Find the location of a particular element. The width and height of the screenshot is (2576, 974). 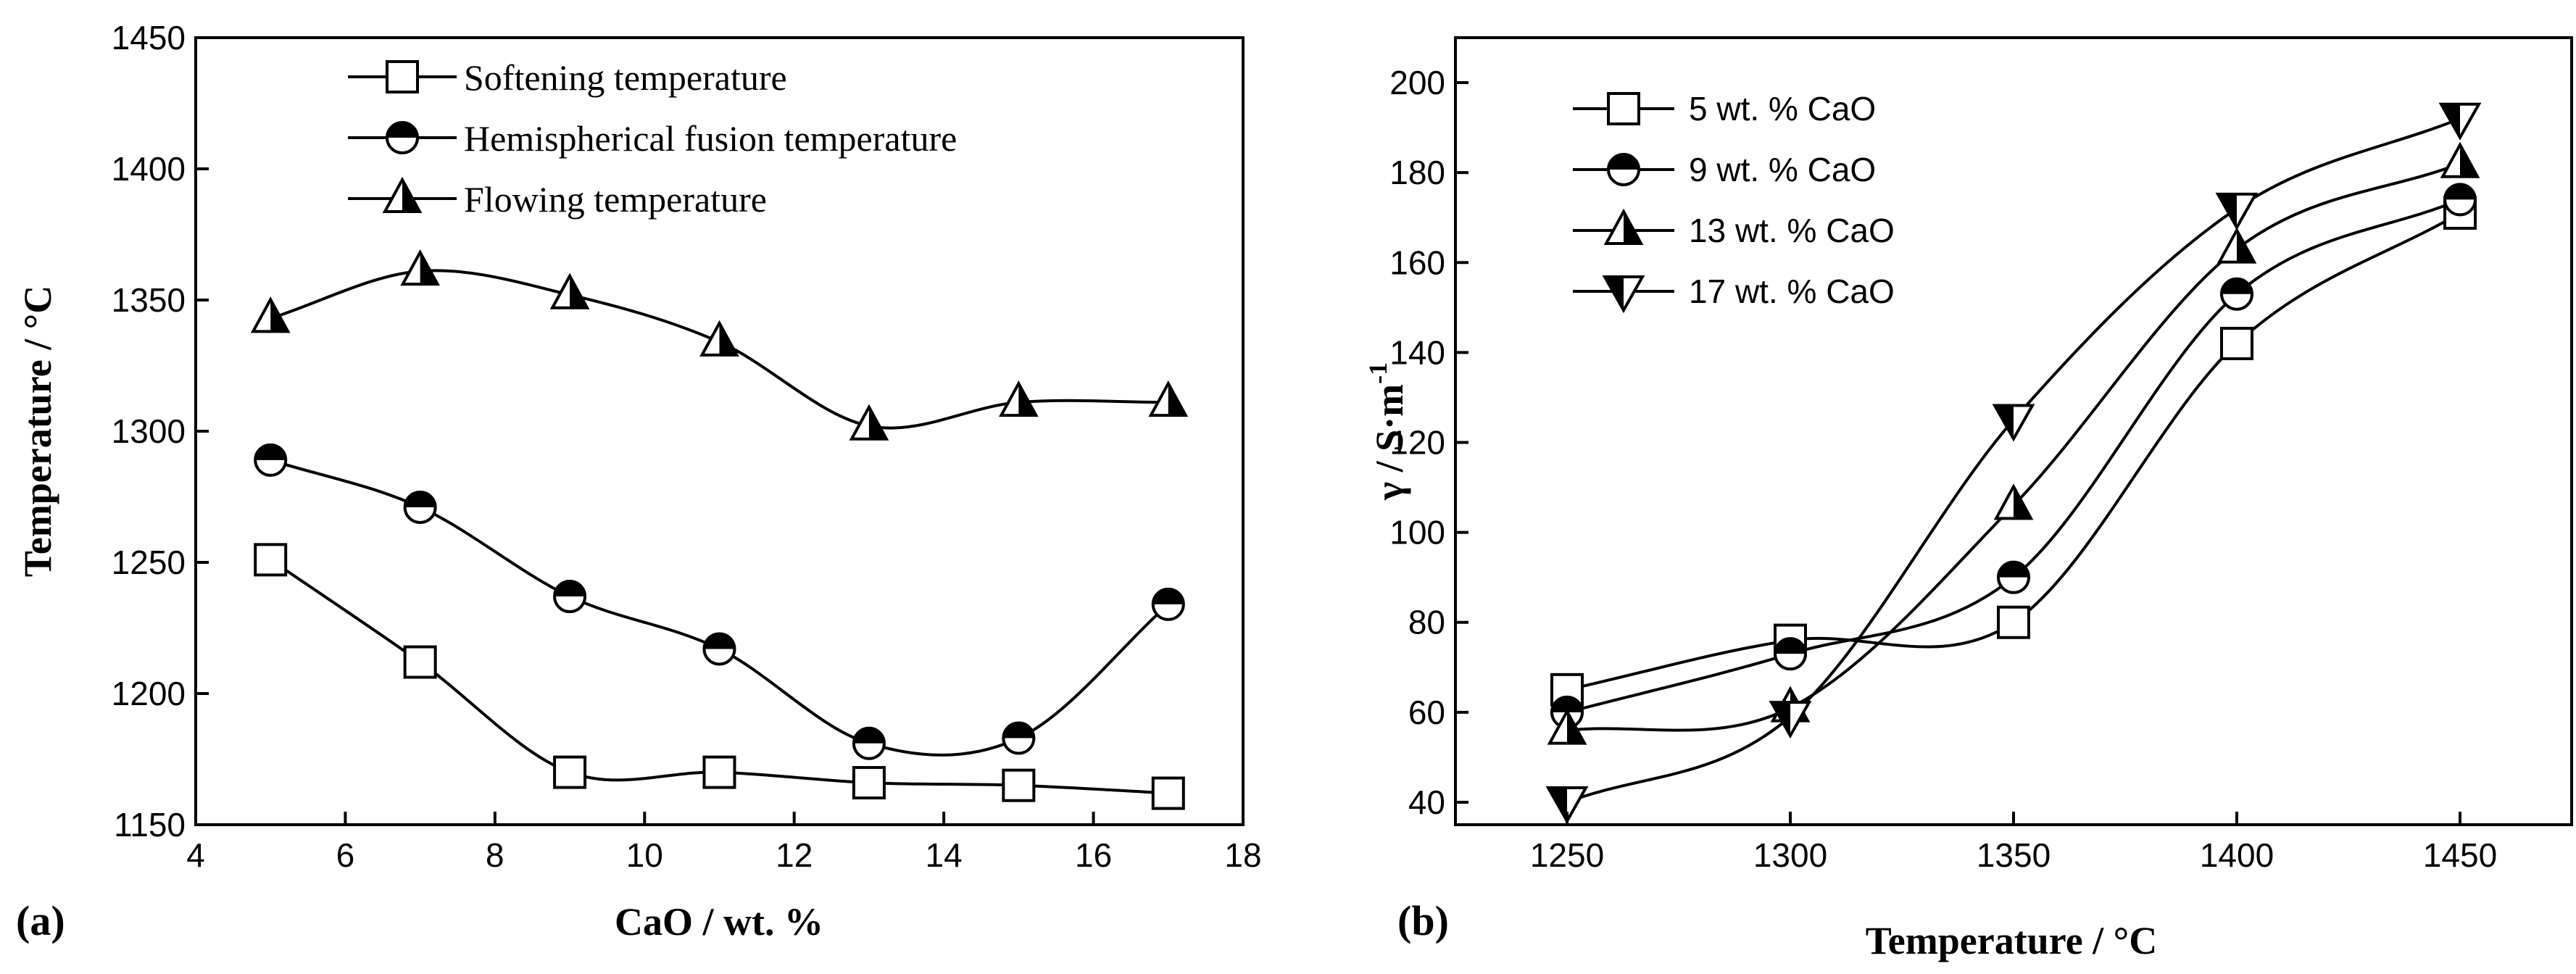

x-tick-label-b: 1350 is located at coordinates (2014, 855).